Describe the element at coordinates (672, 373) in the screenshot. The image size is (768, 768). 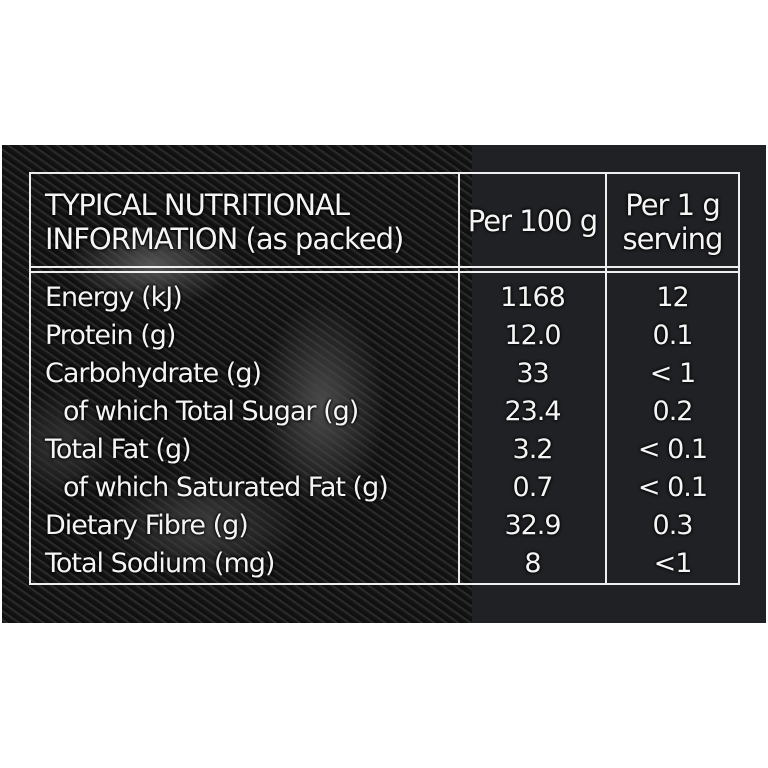
I see `per-serving-value: < 1` at that location.